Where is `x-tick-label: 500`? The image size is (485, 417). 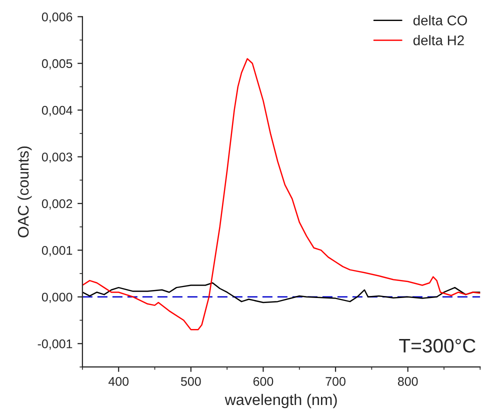
x-tick-label: 500 is located at coordinates (190, 381).